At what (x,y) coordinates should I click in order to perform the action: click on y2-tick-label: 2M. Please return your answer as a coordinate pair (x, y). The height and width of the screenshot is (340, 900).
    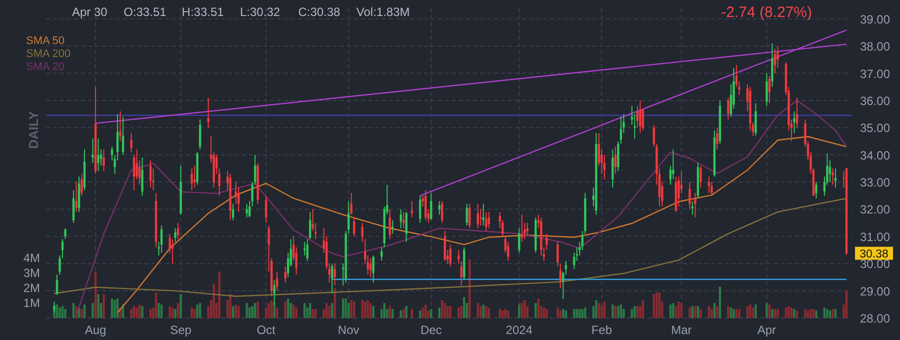
    Looking at the image, I should click on (31, 288).